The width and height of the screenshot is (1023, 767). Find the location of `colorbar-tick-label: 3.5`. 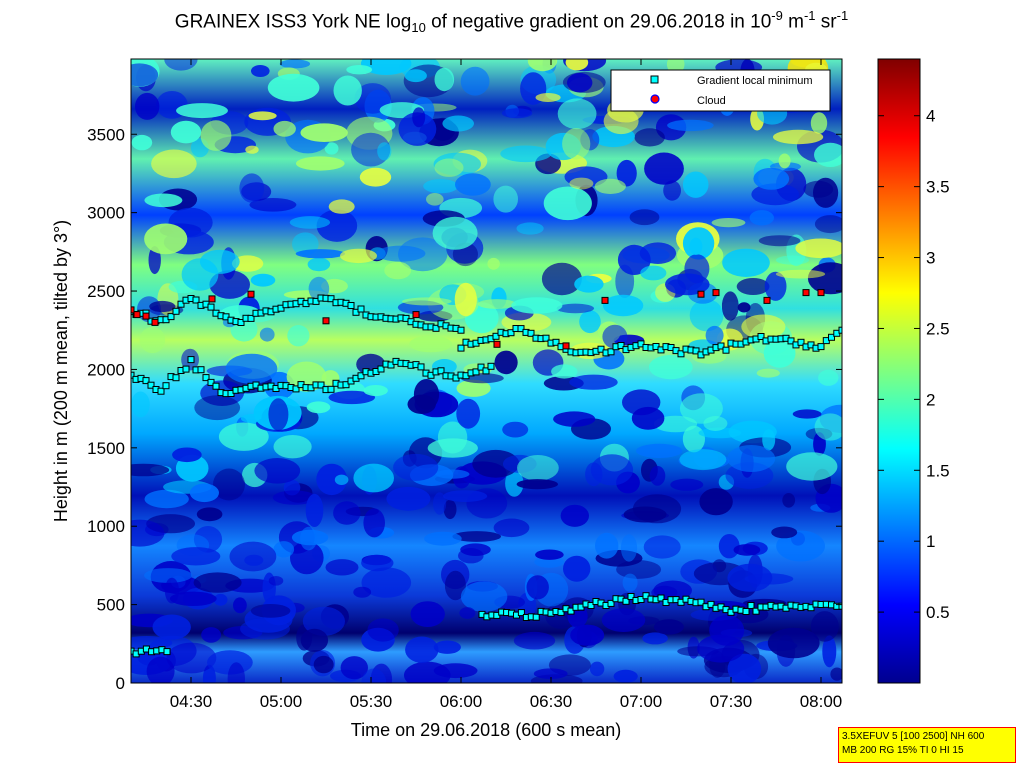

colorbar-tick-label: 3.5 is located at coordinates (938, 187).